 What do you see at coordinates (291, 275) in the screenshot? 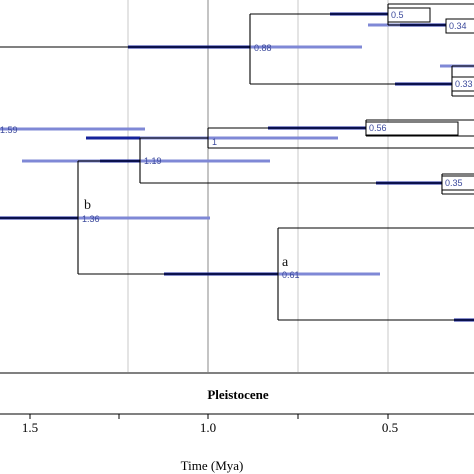
I see `support-label: 0.61` at bounding box center [291, 275].